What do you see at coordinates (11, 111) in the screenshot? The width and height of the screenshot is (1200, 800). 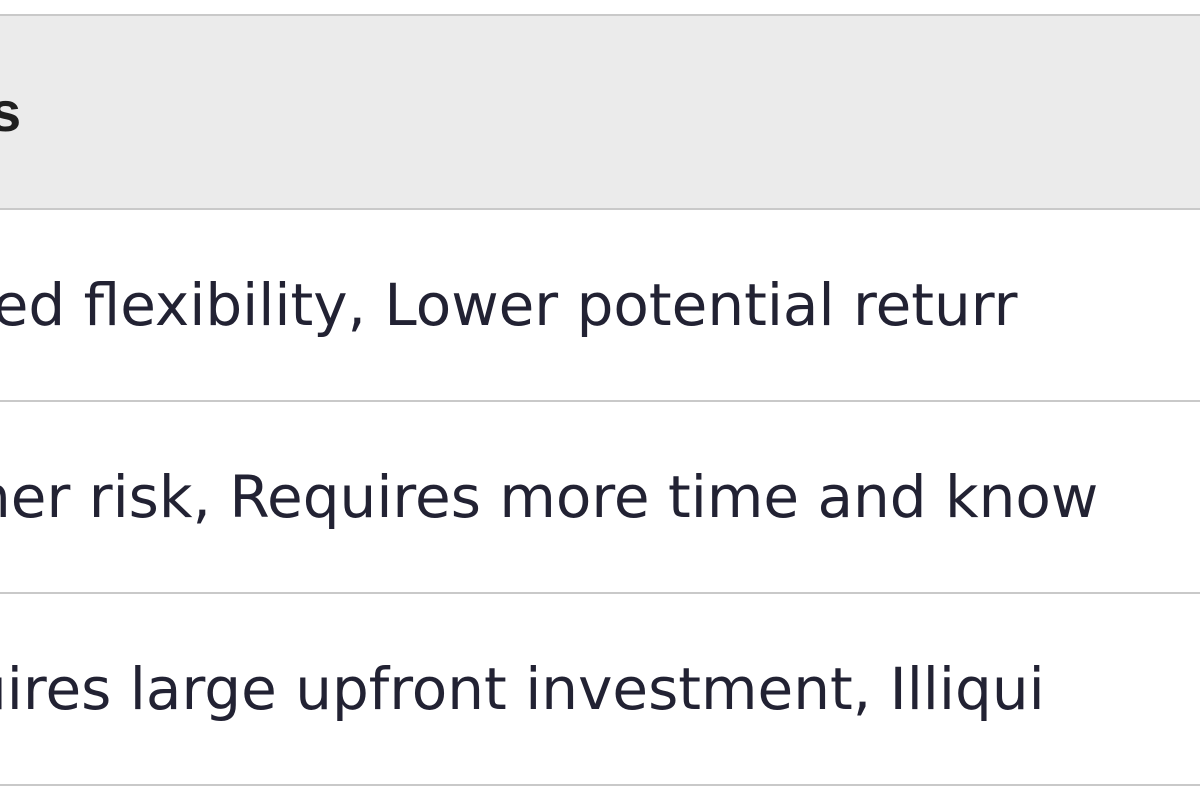 I see `table-header-cell: s` at bounding box center [11, 111].